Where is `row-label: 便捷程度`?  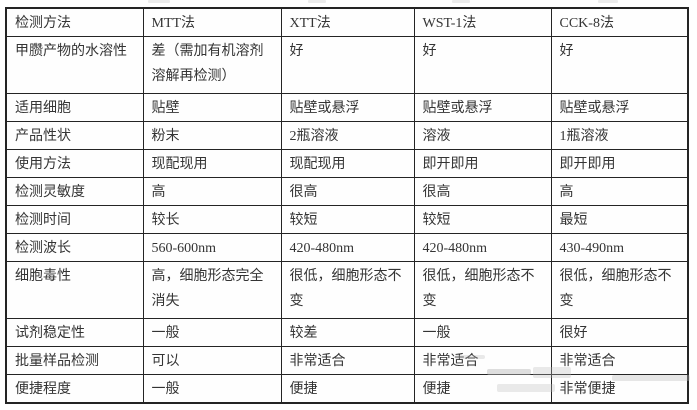 row-label: 便捷程度 is located at coordinates (74, 389).